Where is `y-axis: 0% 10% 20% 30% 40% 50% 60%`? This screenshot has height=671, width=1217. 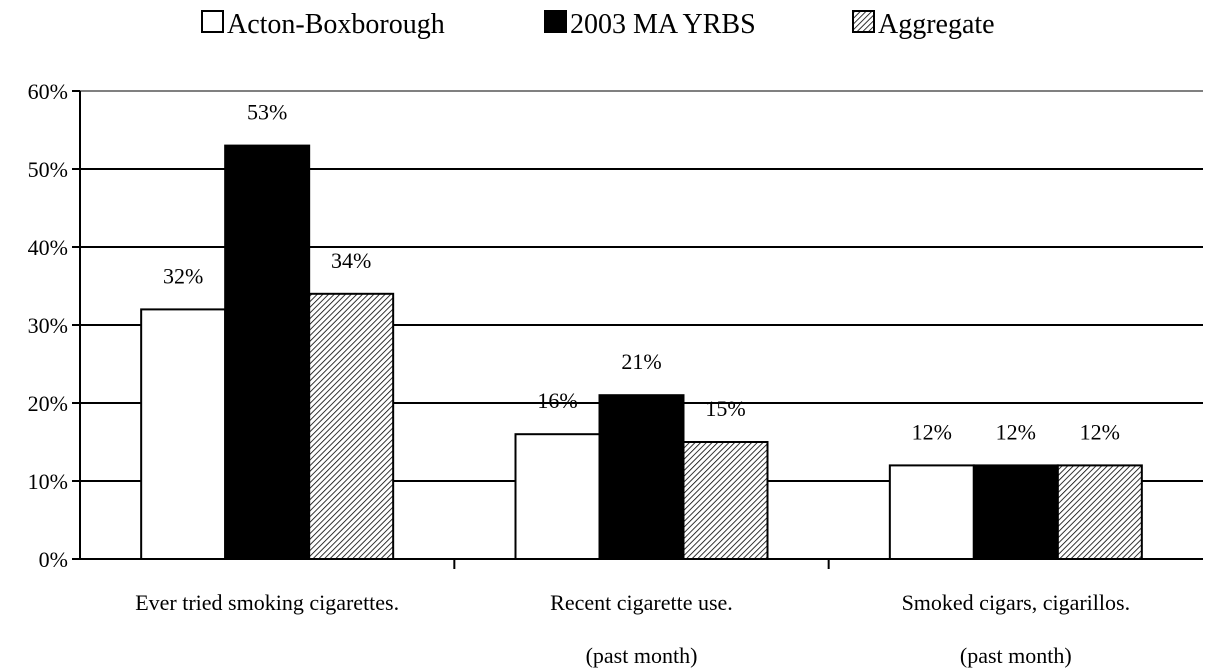
y-axis: 0% 10% 20% 30% 40% 50% 60% is located at coordinates (54, 325).